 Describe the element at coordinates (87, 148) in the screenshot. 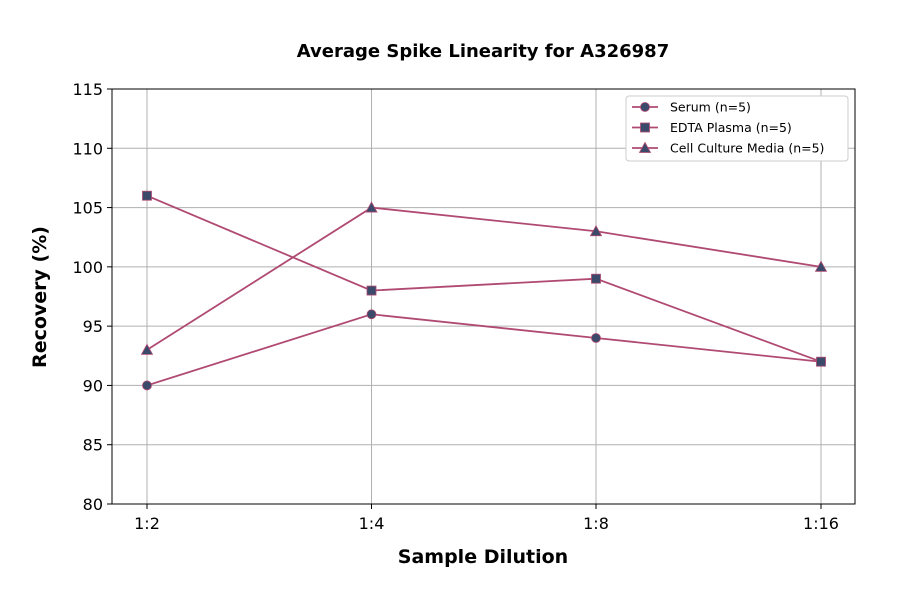

I see `y-tick-label: 110` at that location.